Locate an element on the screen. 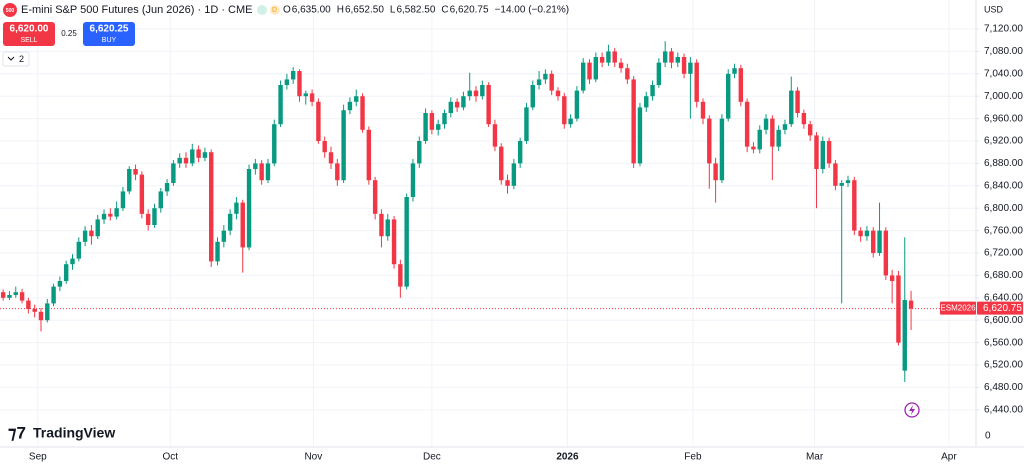 This screenshot has height=467, width=1024. spread: 0.25 is located at coordinates (69, 33).